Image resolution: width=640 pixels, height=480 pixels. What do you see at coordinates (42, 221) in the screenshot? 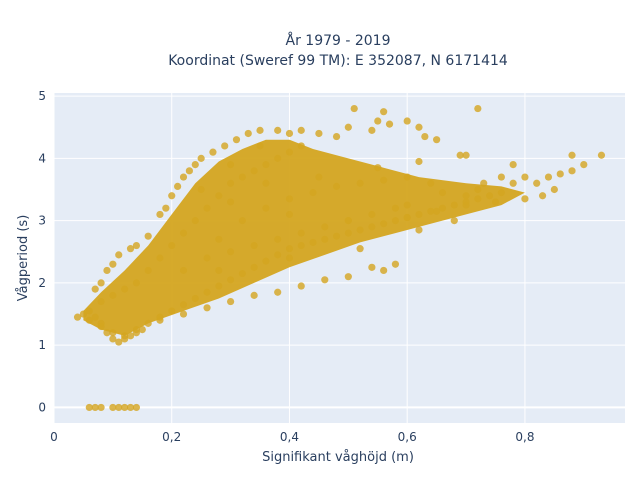
I see `y-tick-label: 3` at bounding box center [42, 221].